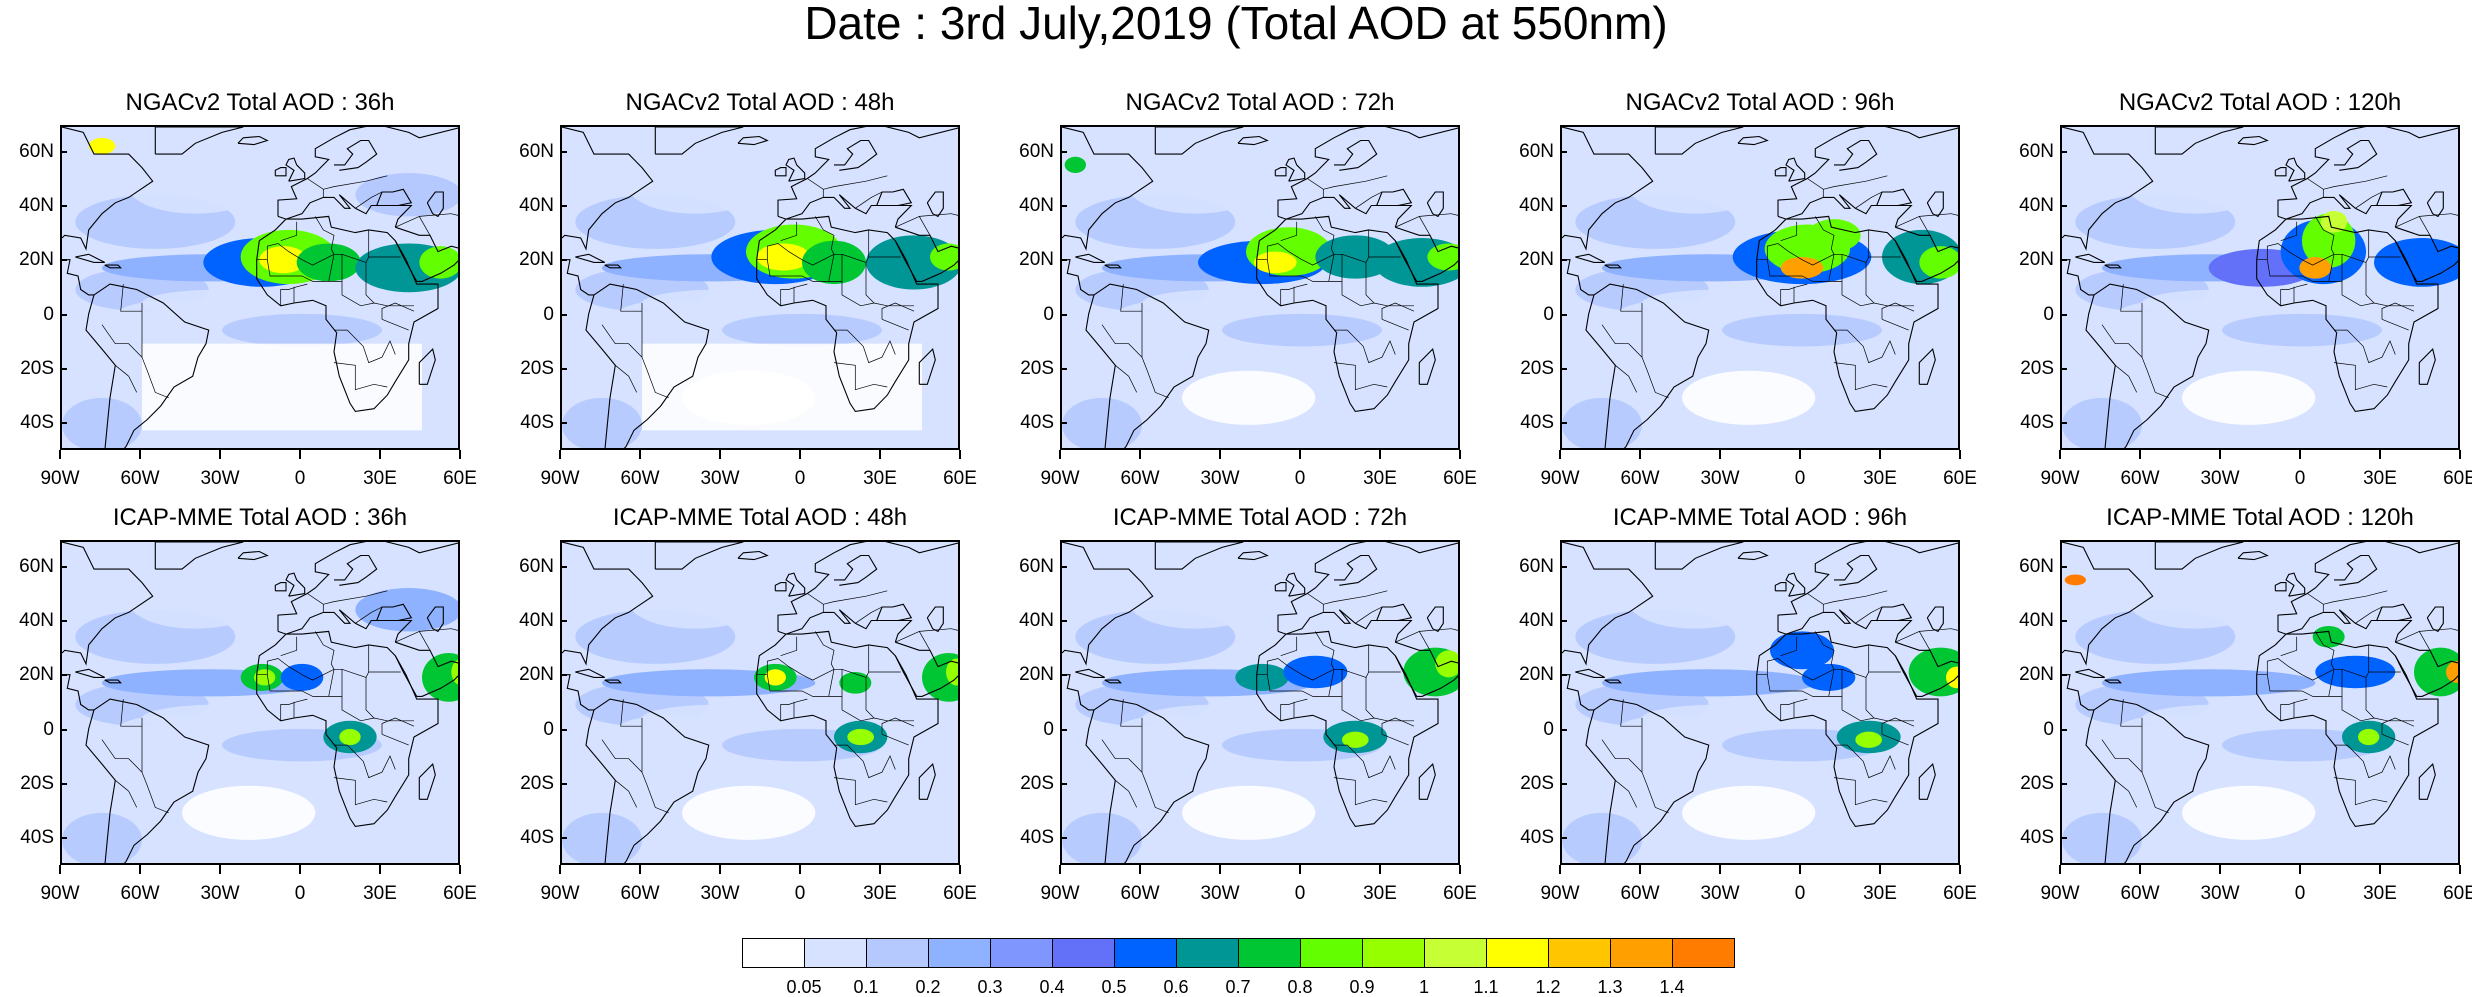 This screenshot has height=997, width=2472. Describe the element at coordinates (2260, 702) in the screenshot. I see `aod-field` at that location.